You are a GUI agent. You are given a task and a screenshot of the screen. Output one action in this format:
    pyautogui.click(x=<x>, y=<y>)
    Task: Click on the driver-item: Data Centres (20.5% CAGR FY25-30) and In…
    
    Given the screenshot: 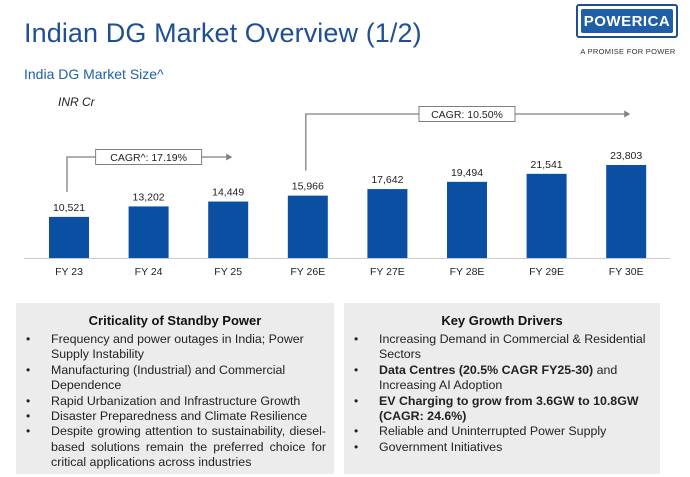 What is the action you would take?
    pyautogui.click(x=502, y=378)
    